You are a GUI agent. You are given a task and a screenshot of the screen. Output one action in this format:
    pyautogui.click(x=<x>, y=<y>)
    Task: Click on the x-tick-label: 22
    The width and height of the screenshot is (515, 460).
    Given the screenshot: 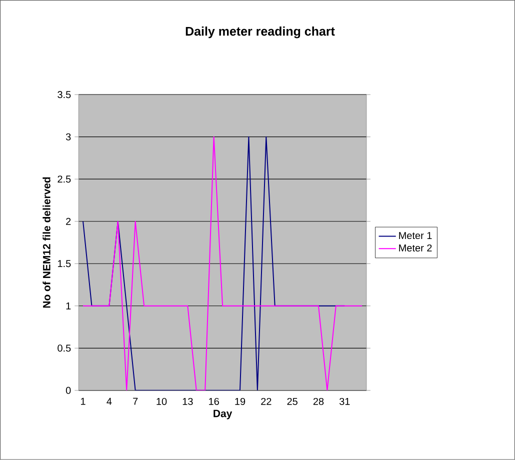 What is the action you would take?
    pyautogui.click(x=266, y=401)
    